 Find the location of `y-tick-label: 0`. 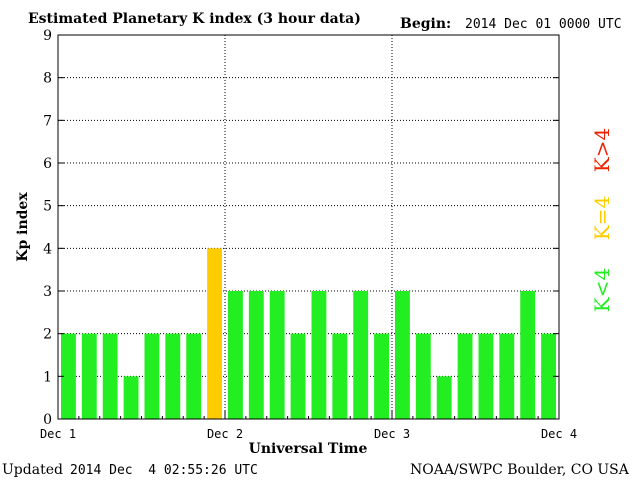

y-tick-label: 0 is located at coordinates (47, 420).